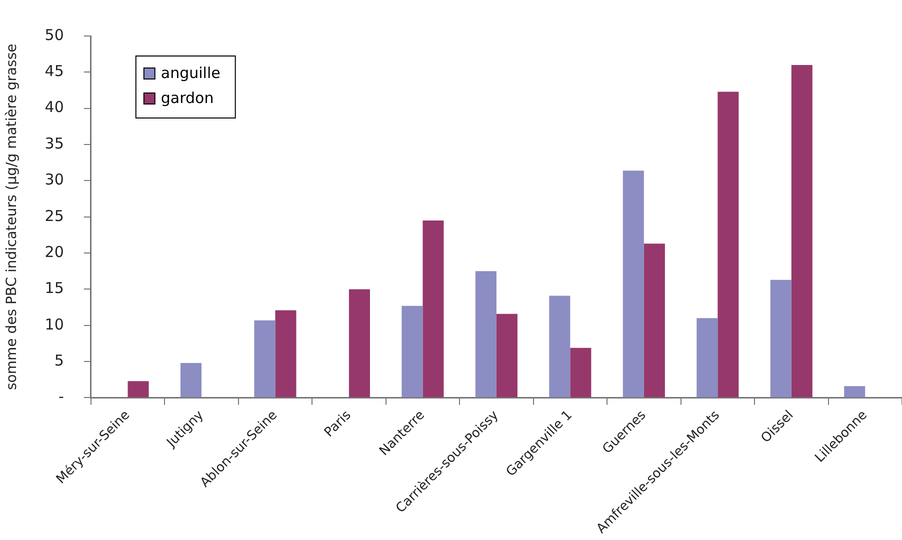  I want to click on y-tick-label: 5, so click(59, 360).